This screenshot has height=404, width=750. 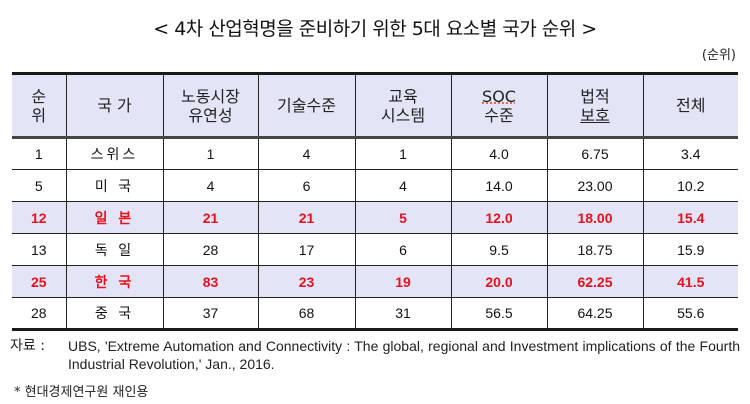 I want to click on cell-soc: 56.5, so click(x=499, y=313).